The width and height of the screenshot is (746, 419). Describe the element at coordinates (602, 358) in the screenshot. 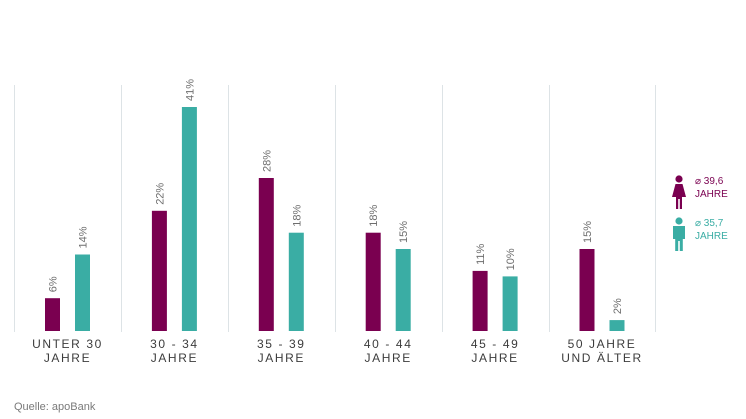

I see `category-label: UND ÄLTER` at that location.